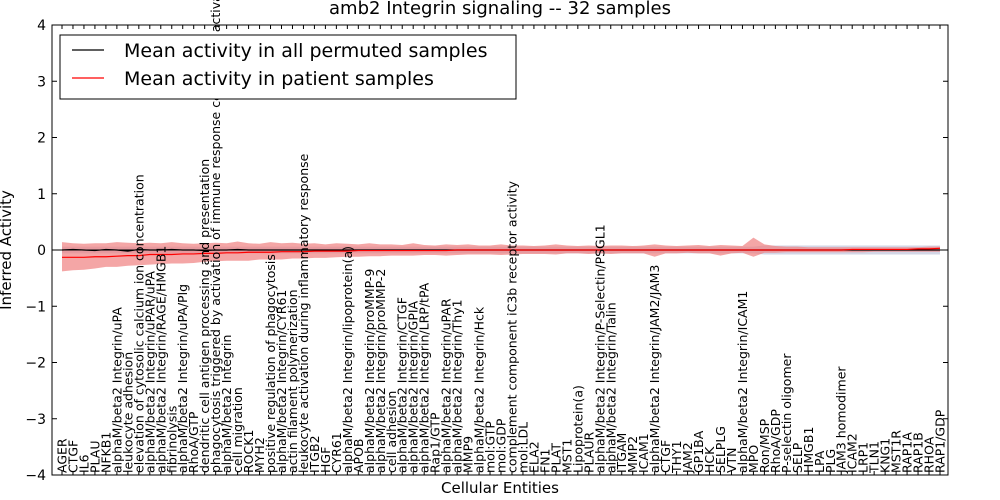 The height and width of the screenshot is (500, 1000). What do you see at coordinates (41, 82) in the screenshot?
I see `y-tick-label: 3` at bounding box center [41, 82].